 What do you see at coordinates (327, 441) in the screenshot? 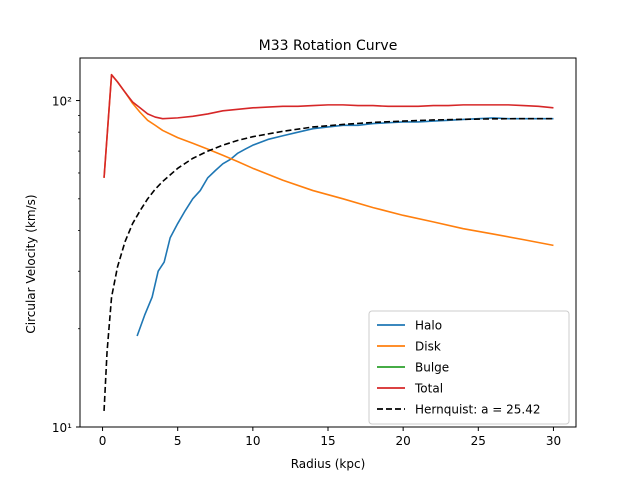
I see `x-tick-label: 15` at bounding box center [327, 441].